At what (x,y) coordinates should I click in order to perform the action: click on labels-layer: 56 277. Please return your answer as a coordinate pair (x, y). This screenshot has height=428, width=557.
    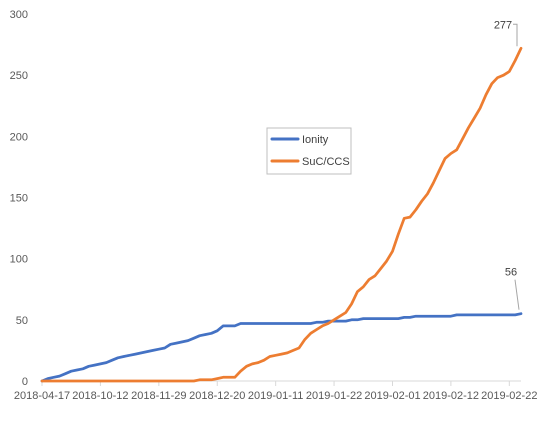
    Looking at the image, I should click on (507, 164).